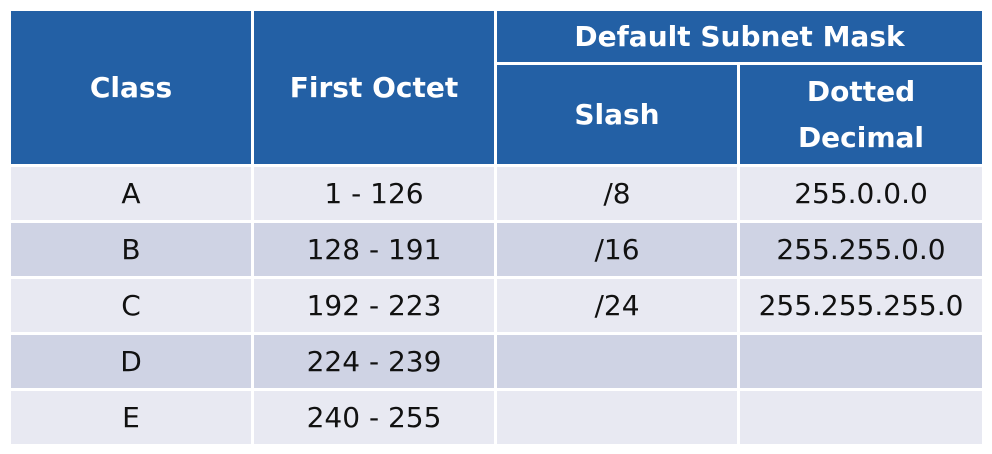 The height and width of the screenshot is (454, 992). What do you see at coordinates (861, 249) in the screenshot?
I see `cell-dotted-decimal: 255.255.0.0` at bounding box center [861, 249].